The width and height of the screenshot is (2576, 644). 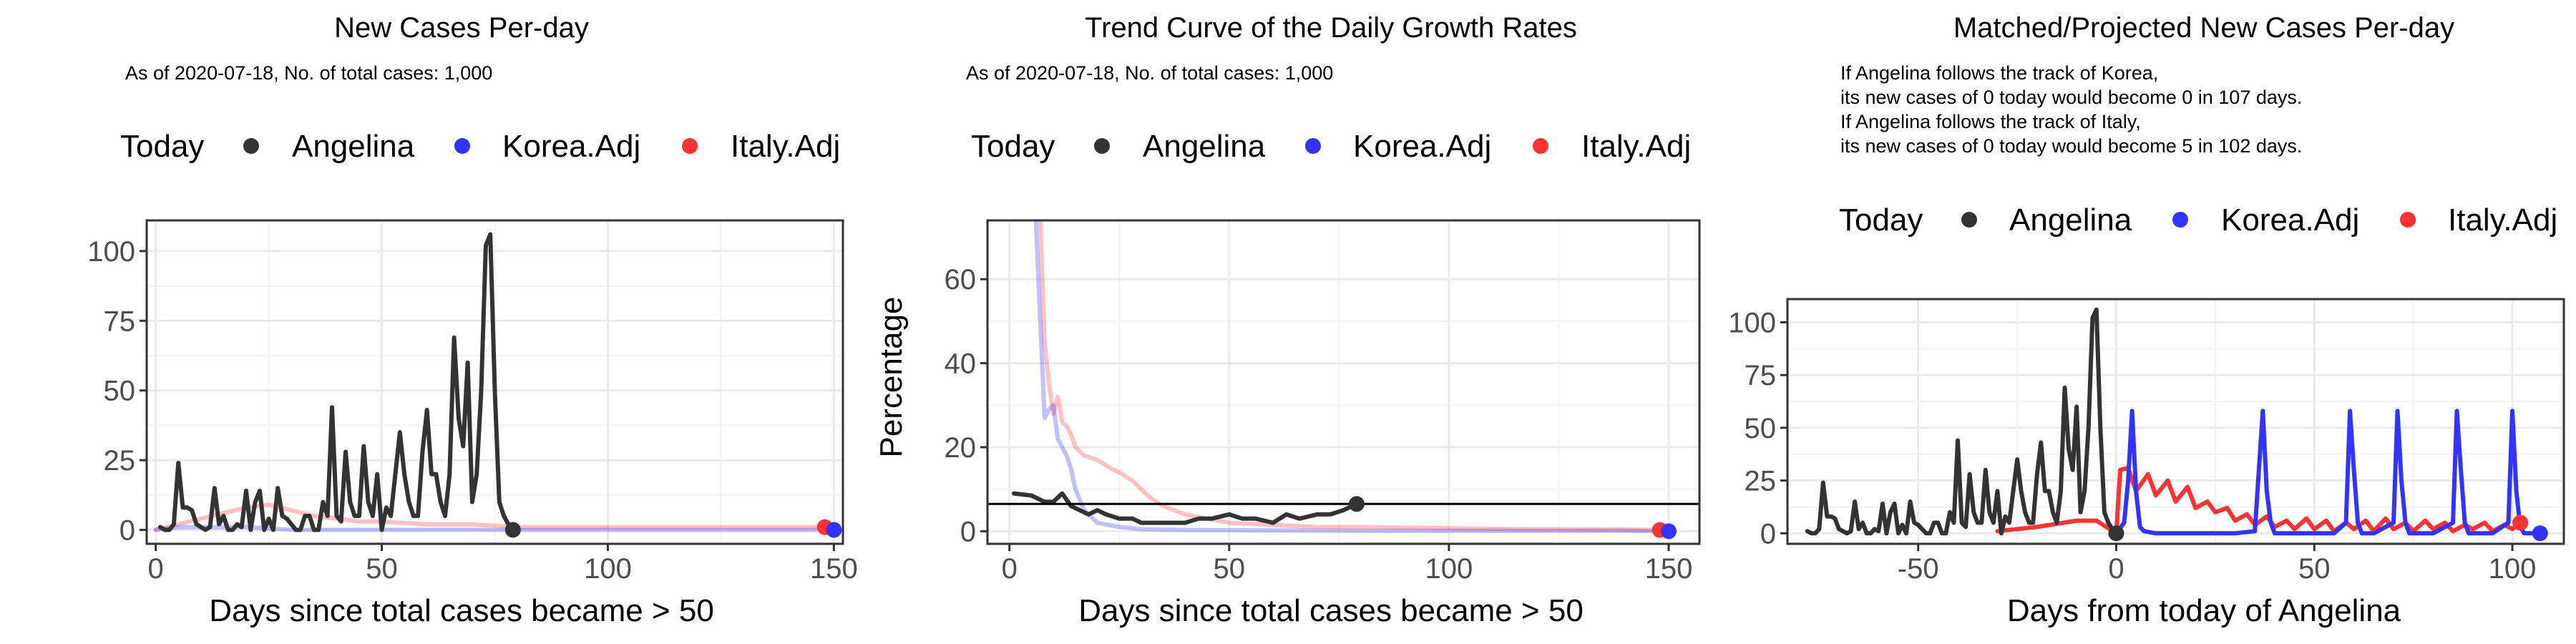 What do you see at coordinates (961, 280) in the screenshot?
I see `panel2-y-tick-label: 60` at bounding box center [961, 280].